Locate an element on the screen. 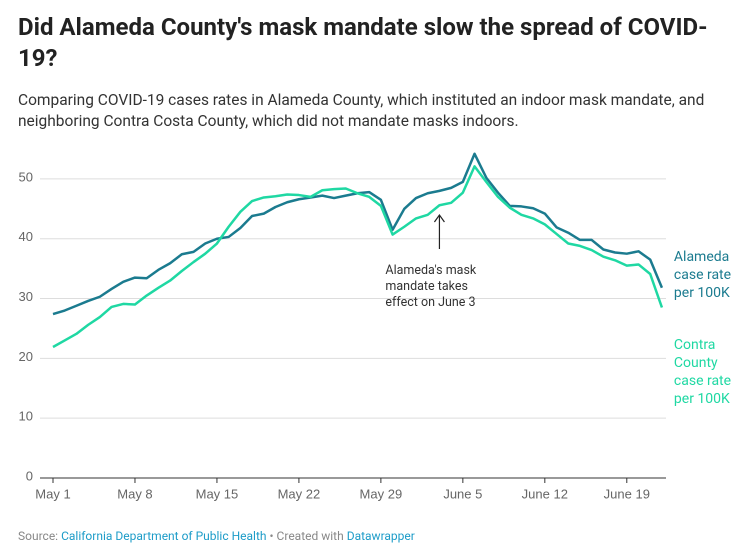  x-tick-label: June 12 is located at coordinates (545, 493).